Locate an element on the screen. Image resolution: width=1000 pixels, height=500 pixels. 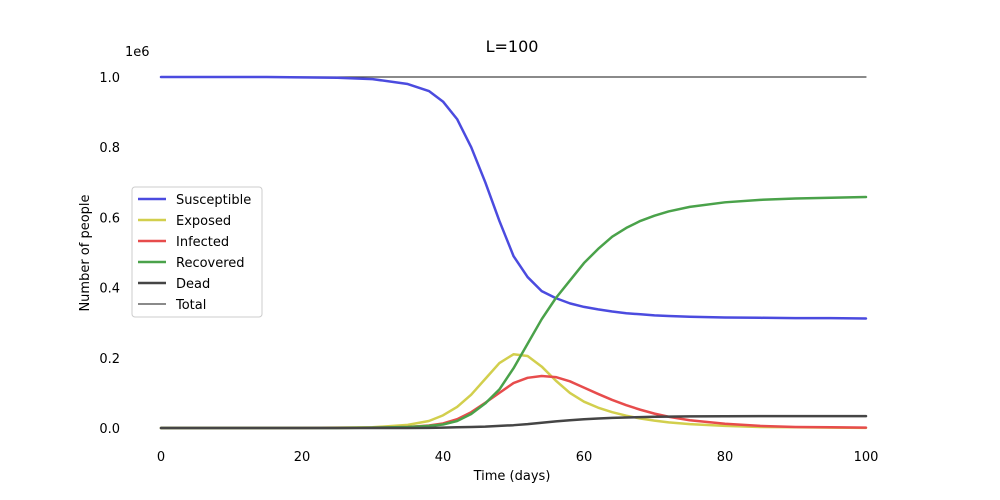
x-tick-label: 0 is located at coordinates (161, 457).